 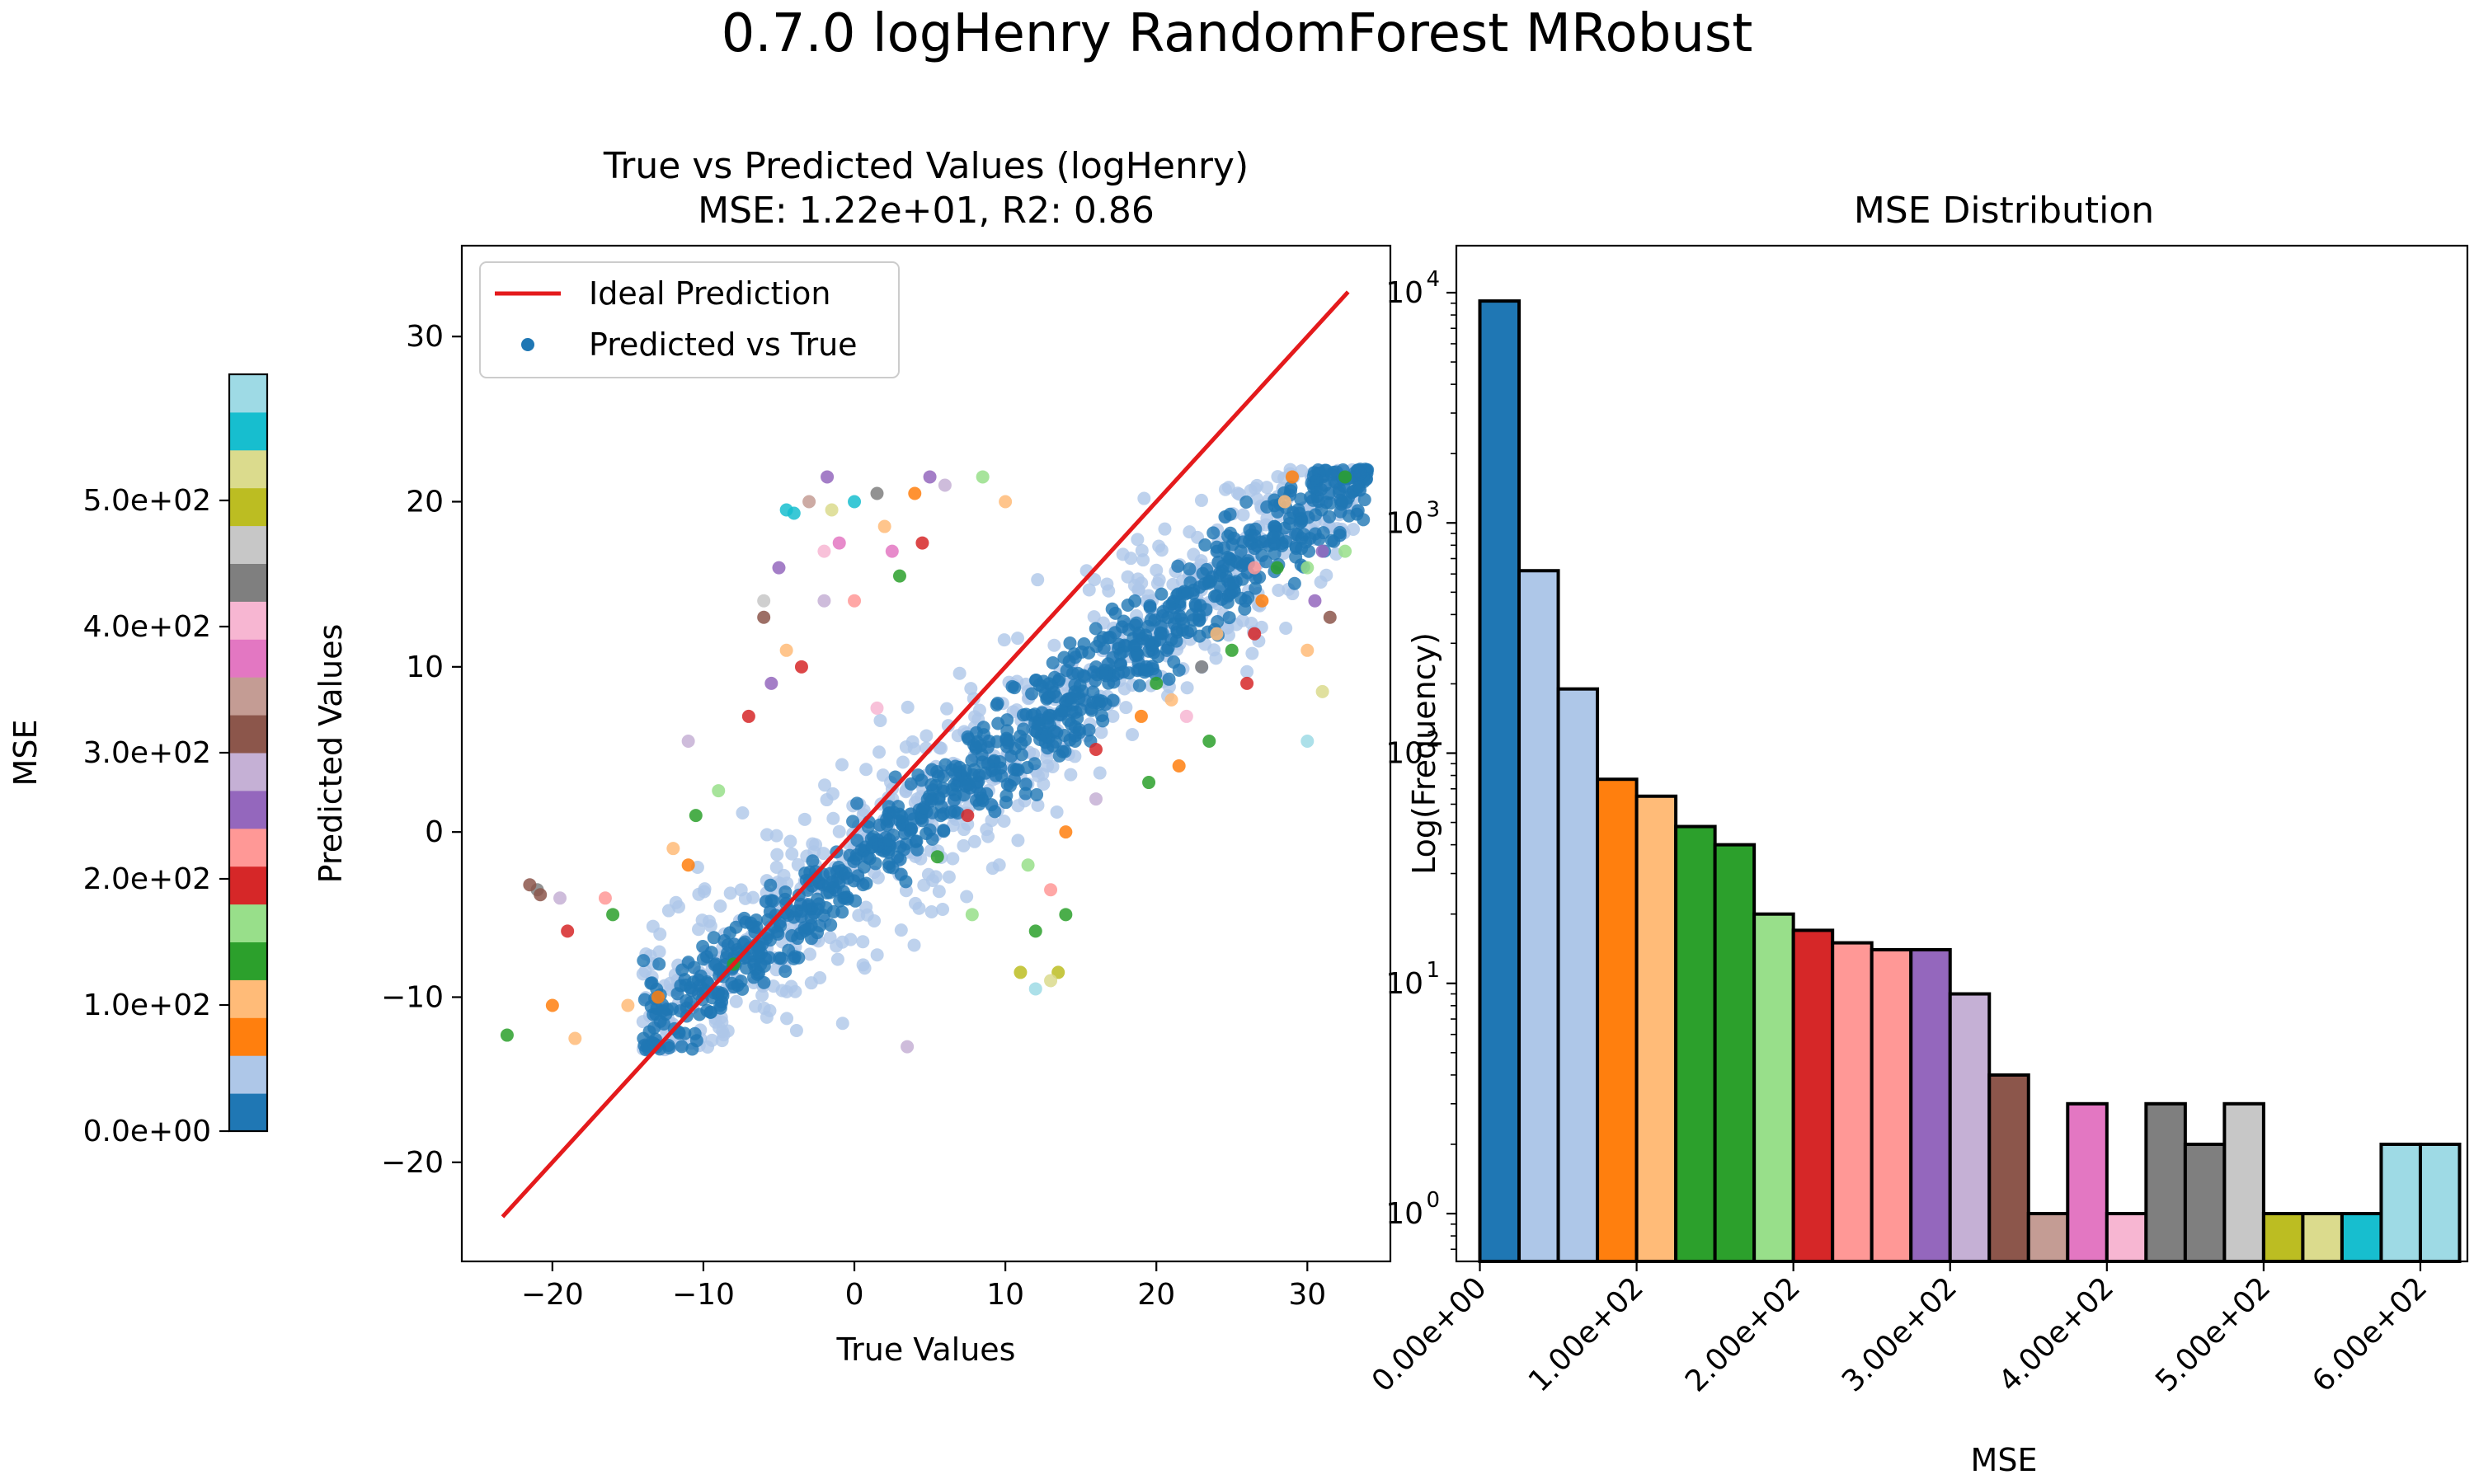 I want to click on histogram-x-tick-label: 2.00e+02, so click(x=1743, y=1334).